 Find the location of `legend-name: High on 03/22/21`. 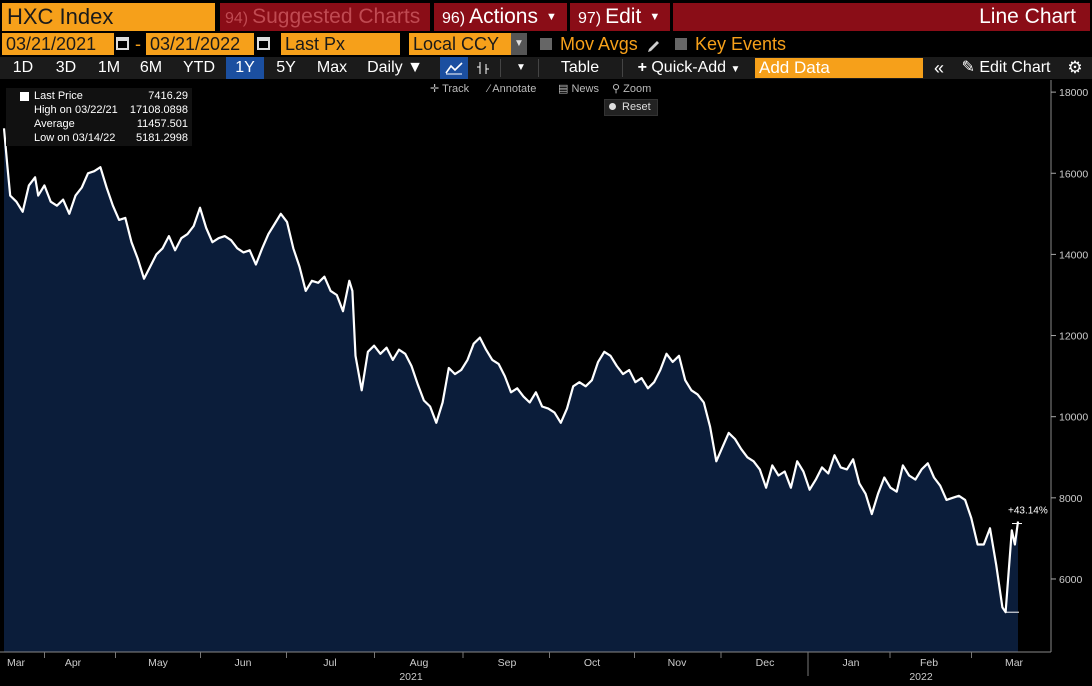

legend-name: High on 03/22/21 is located at coordinates (76, 110).